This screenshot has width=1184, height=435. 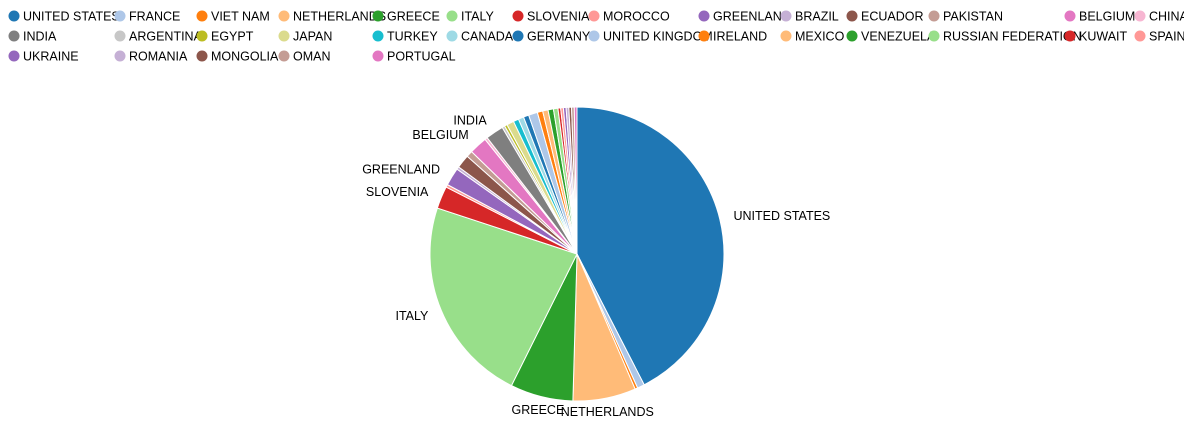 I want to click on legend-swatch-portugal, so click(x=378, y=56).